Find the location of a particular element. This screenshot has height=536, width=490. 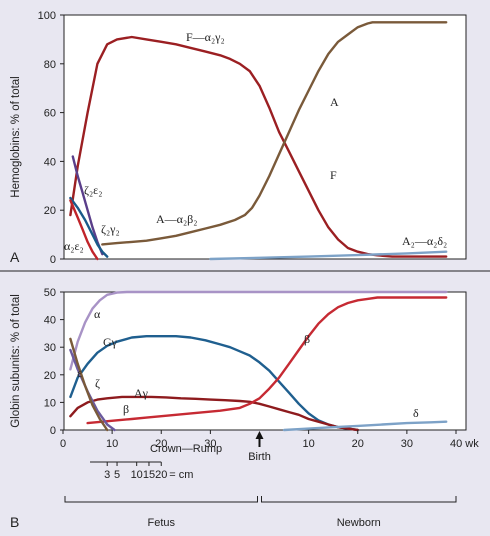

crown-rump-tick-label: 5 is located at coordinates (117, 475).